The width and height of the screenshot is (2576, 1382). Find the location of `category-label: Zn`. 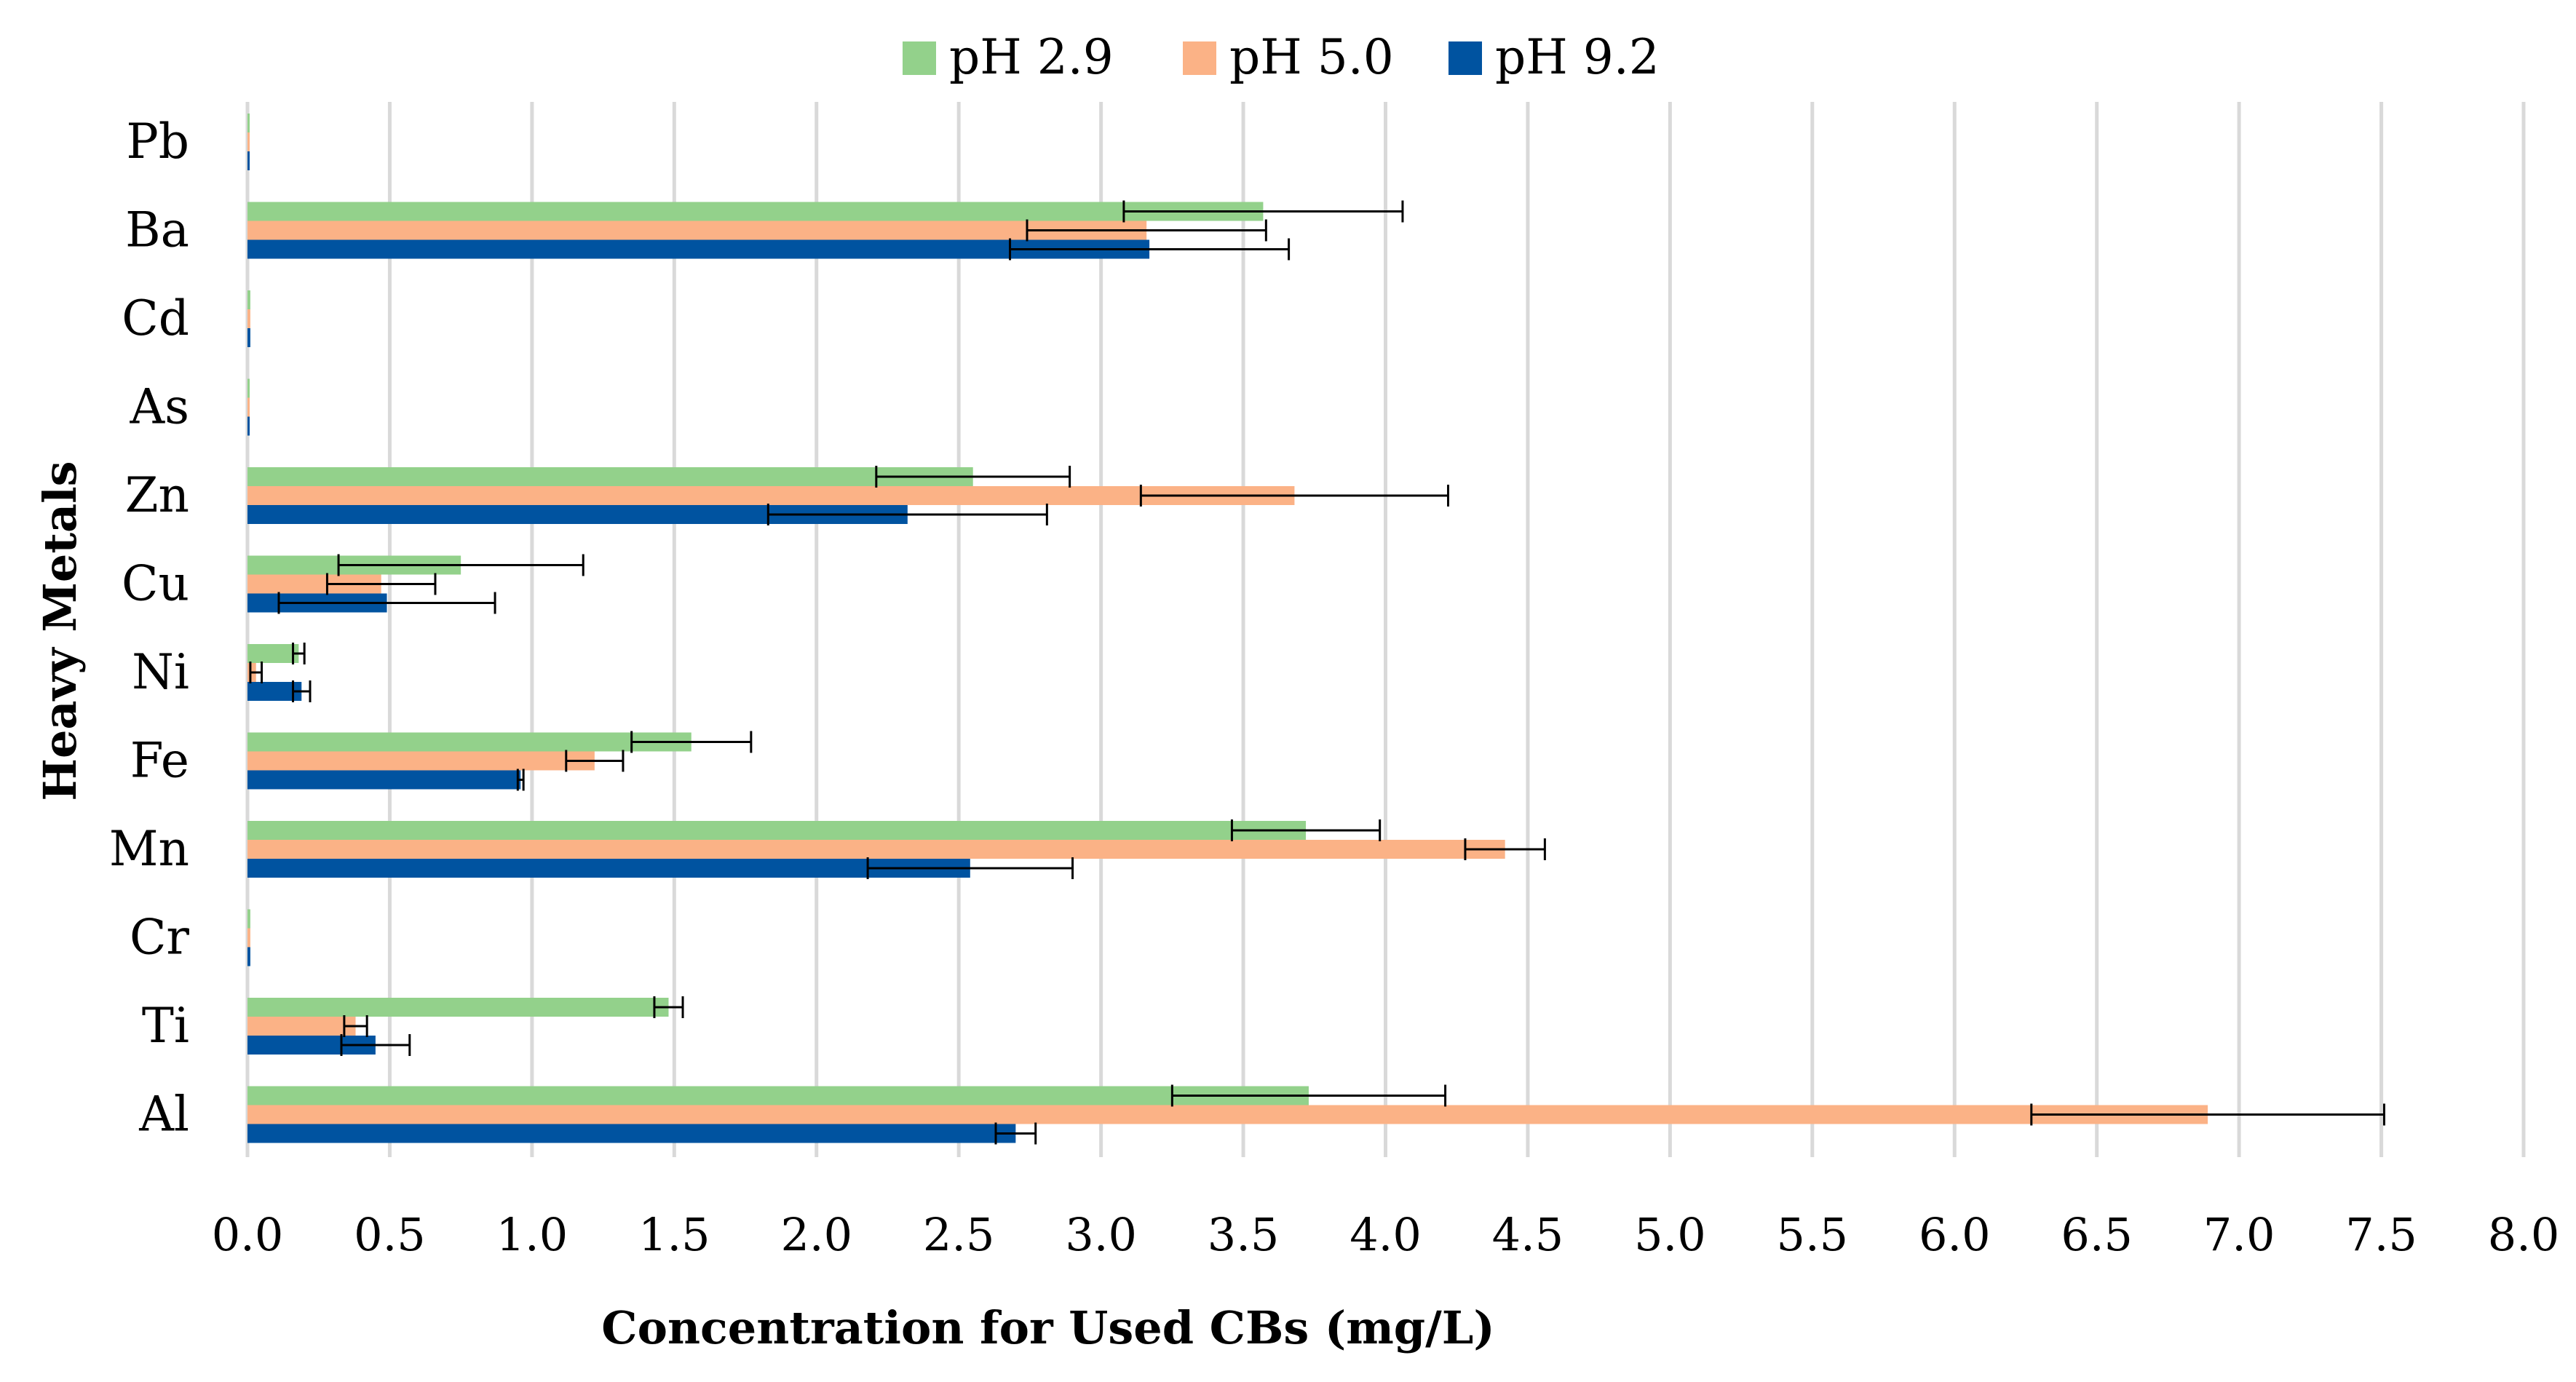

category-label: Zn is located at coordinates (157, 495).